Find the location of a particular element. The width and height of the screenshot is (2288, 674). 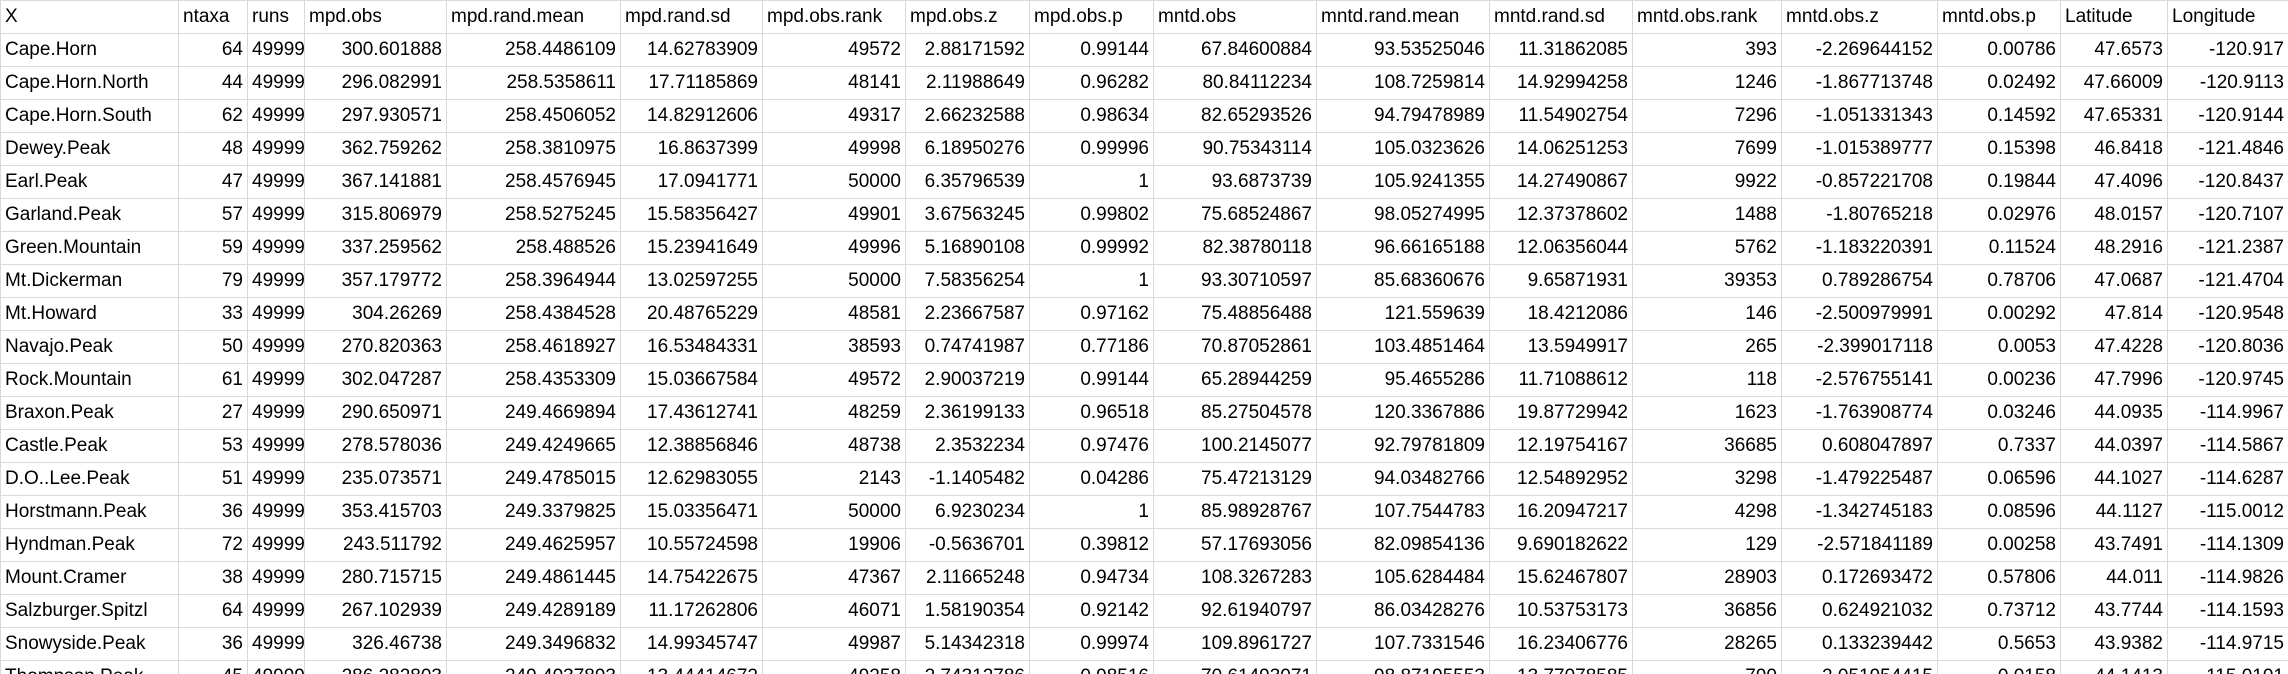

data-cell: 20.48765229 is located at coordinates (691, 314).